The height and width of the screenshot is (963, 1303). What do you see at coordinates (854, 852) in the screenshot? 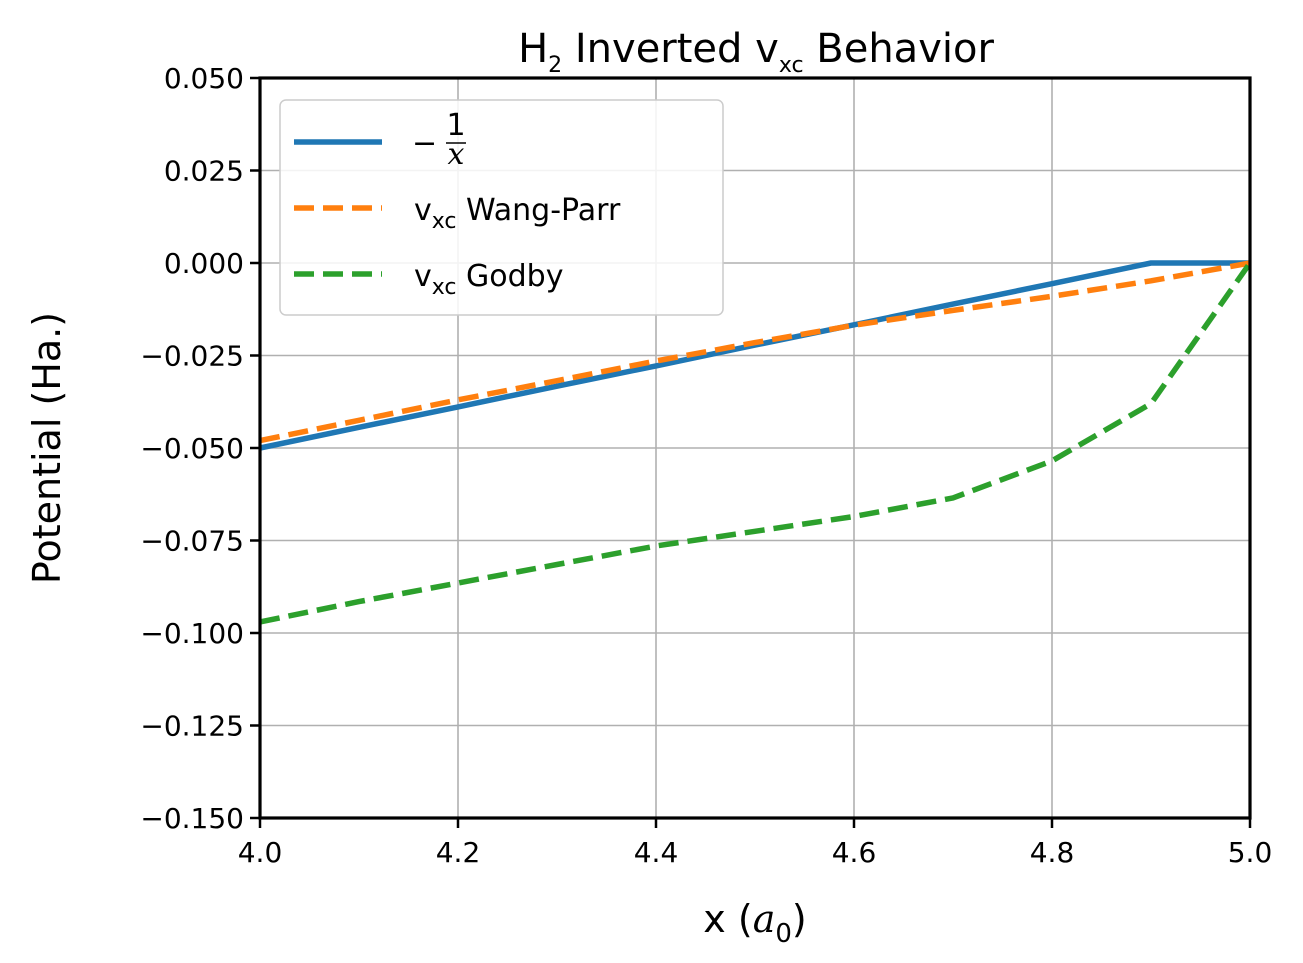
I see `x-tick-label: 4.6` at bounding box center [854, 852].